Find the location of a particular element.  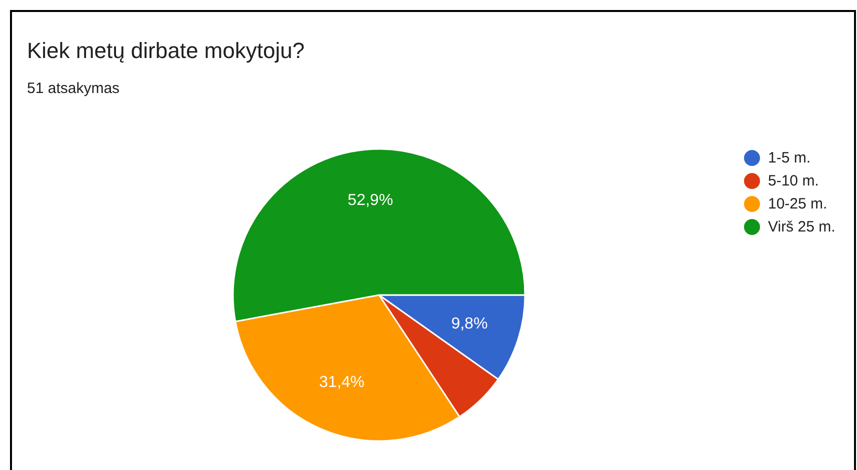

chart-title: Kiek metų dirbate mokytoju? is located at coordinates (166, 50).